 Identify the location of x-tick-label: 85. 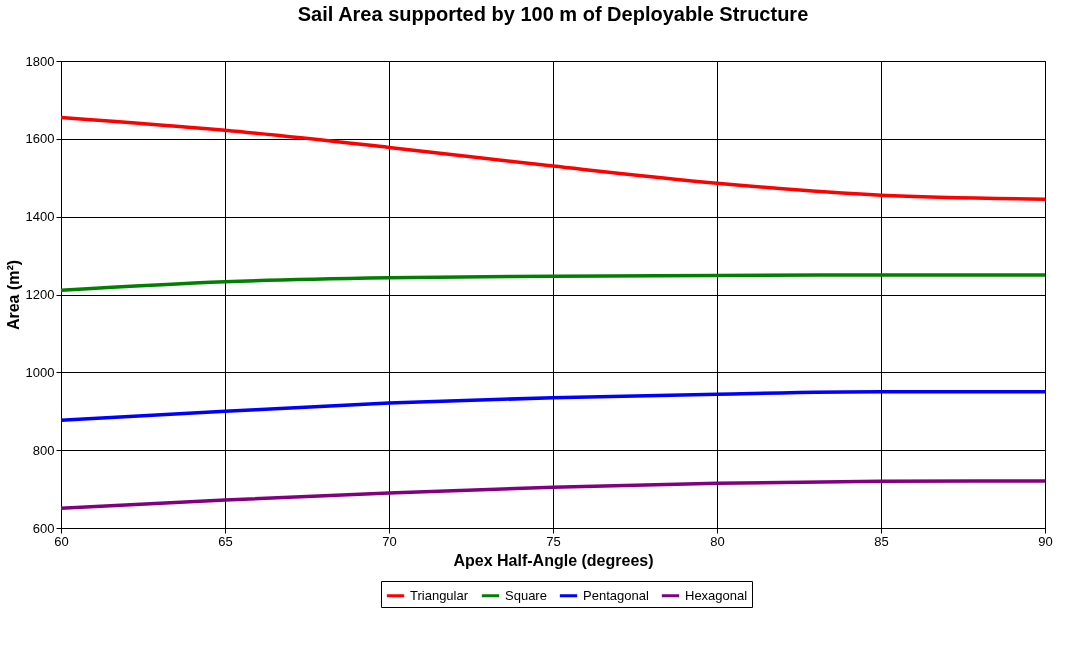
(881, 541).